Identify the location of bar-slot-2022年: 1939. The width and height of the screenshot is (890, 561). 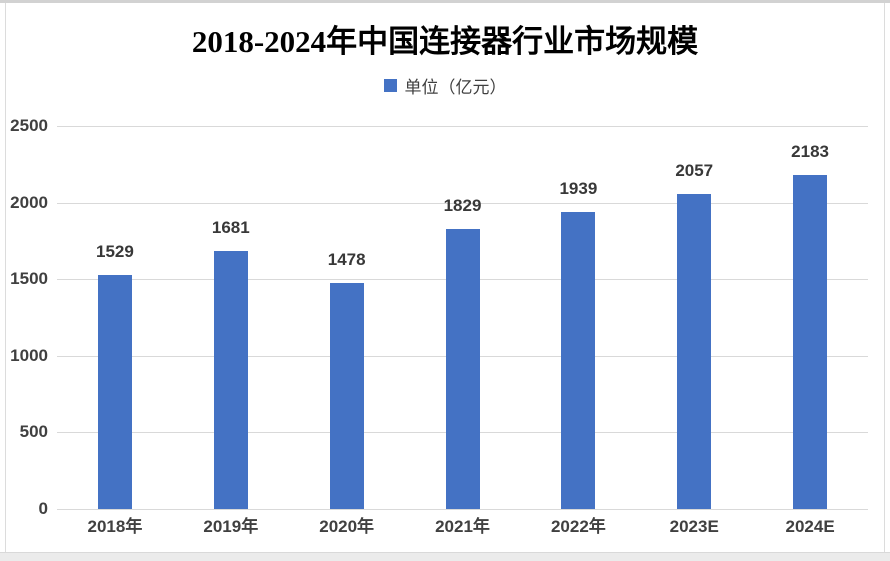
(578, 317).